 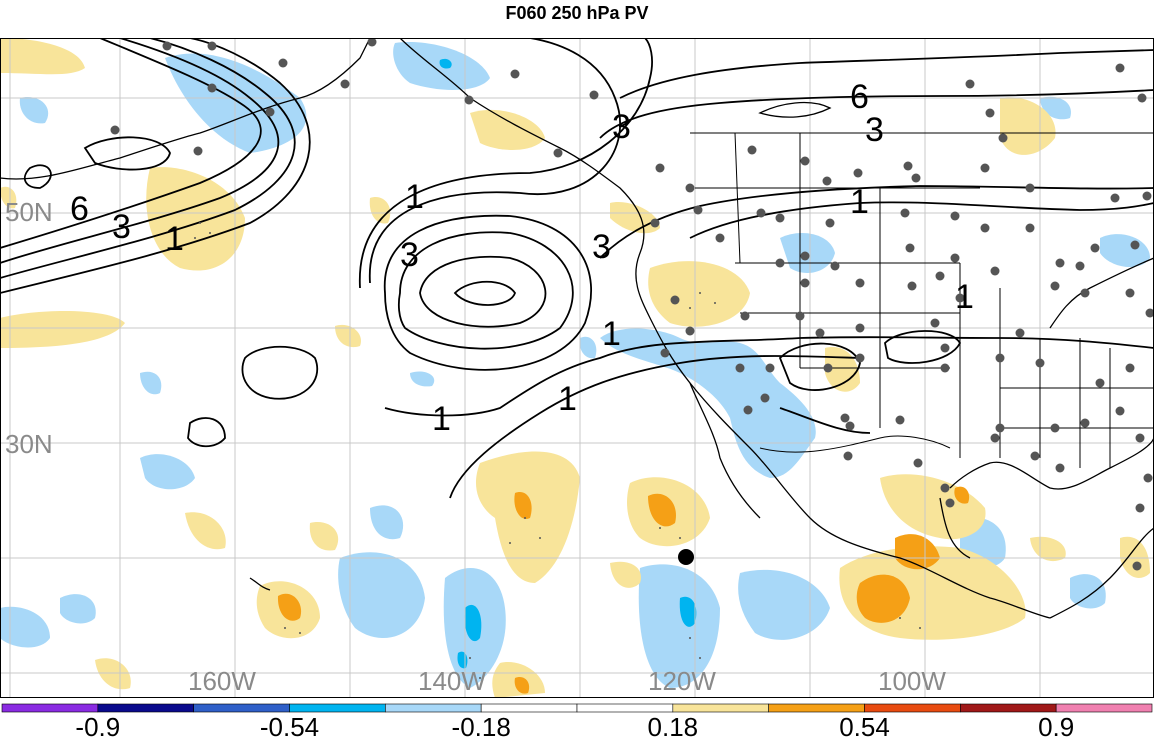 I want to click on colorbar-tick-label: 0.54, so click(x=864, y=725).